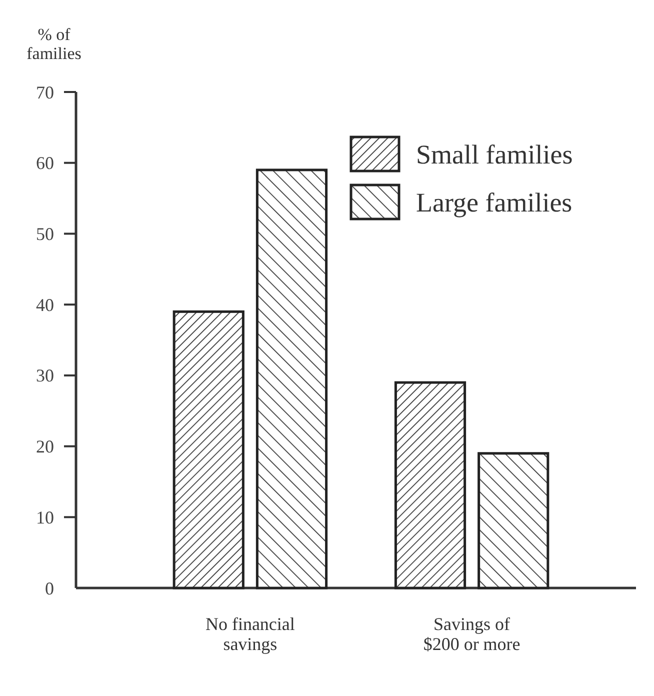 This screenshot has height=696, width=654. What do you see at coordinates (45, 517) in the screenshot?
I see `y-tick-label: 10` at bounding box center [45, 517].